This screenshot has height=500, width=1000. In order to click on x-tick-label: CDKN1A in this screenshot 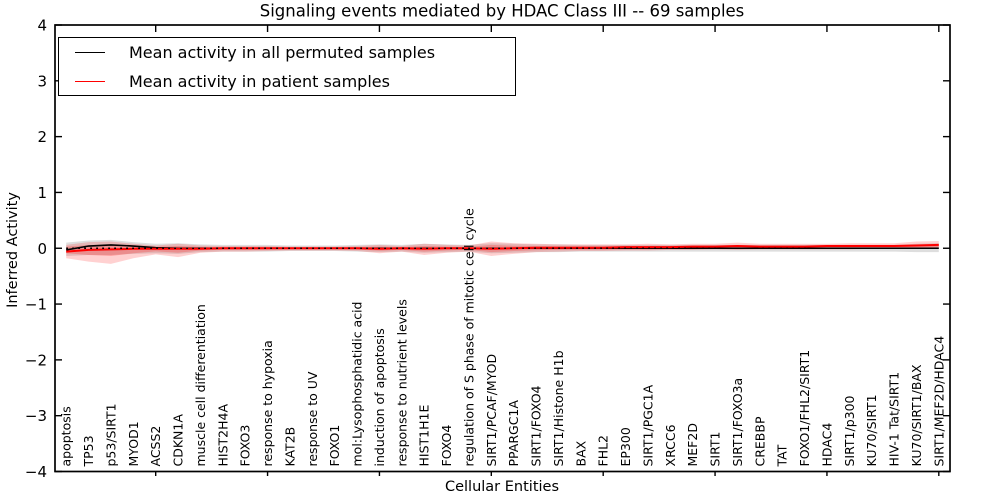, I will do `click(178, 440)`.